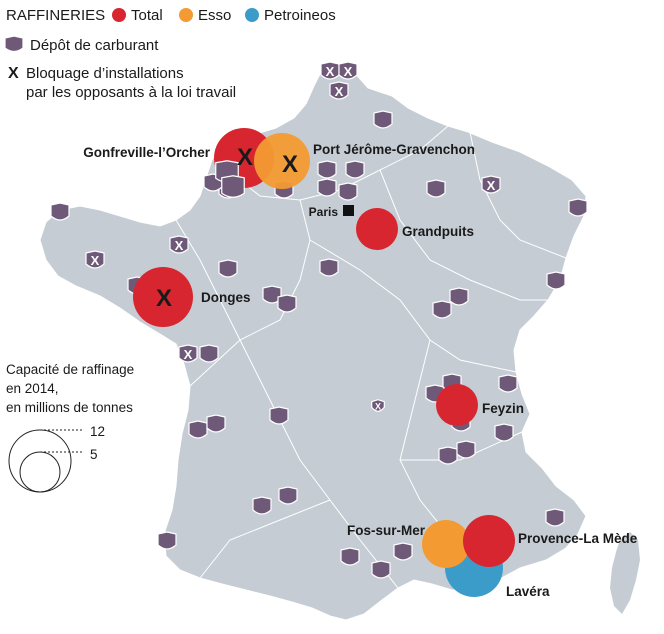 This screenshot has height=634, width=664. What do you see at coordinates (131, 92) in the screenshot?
I see `legend-blockade-label-2: par les opposants à la loi travail` at bounding box center [131, 92].